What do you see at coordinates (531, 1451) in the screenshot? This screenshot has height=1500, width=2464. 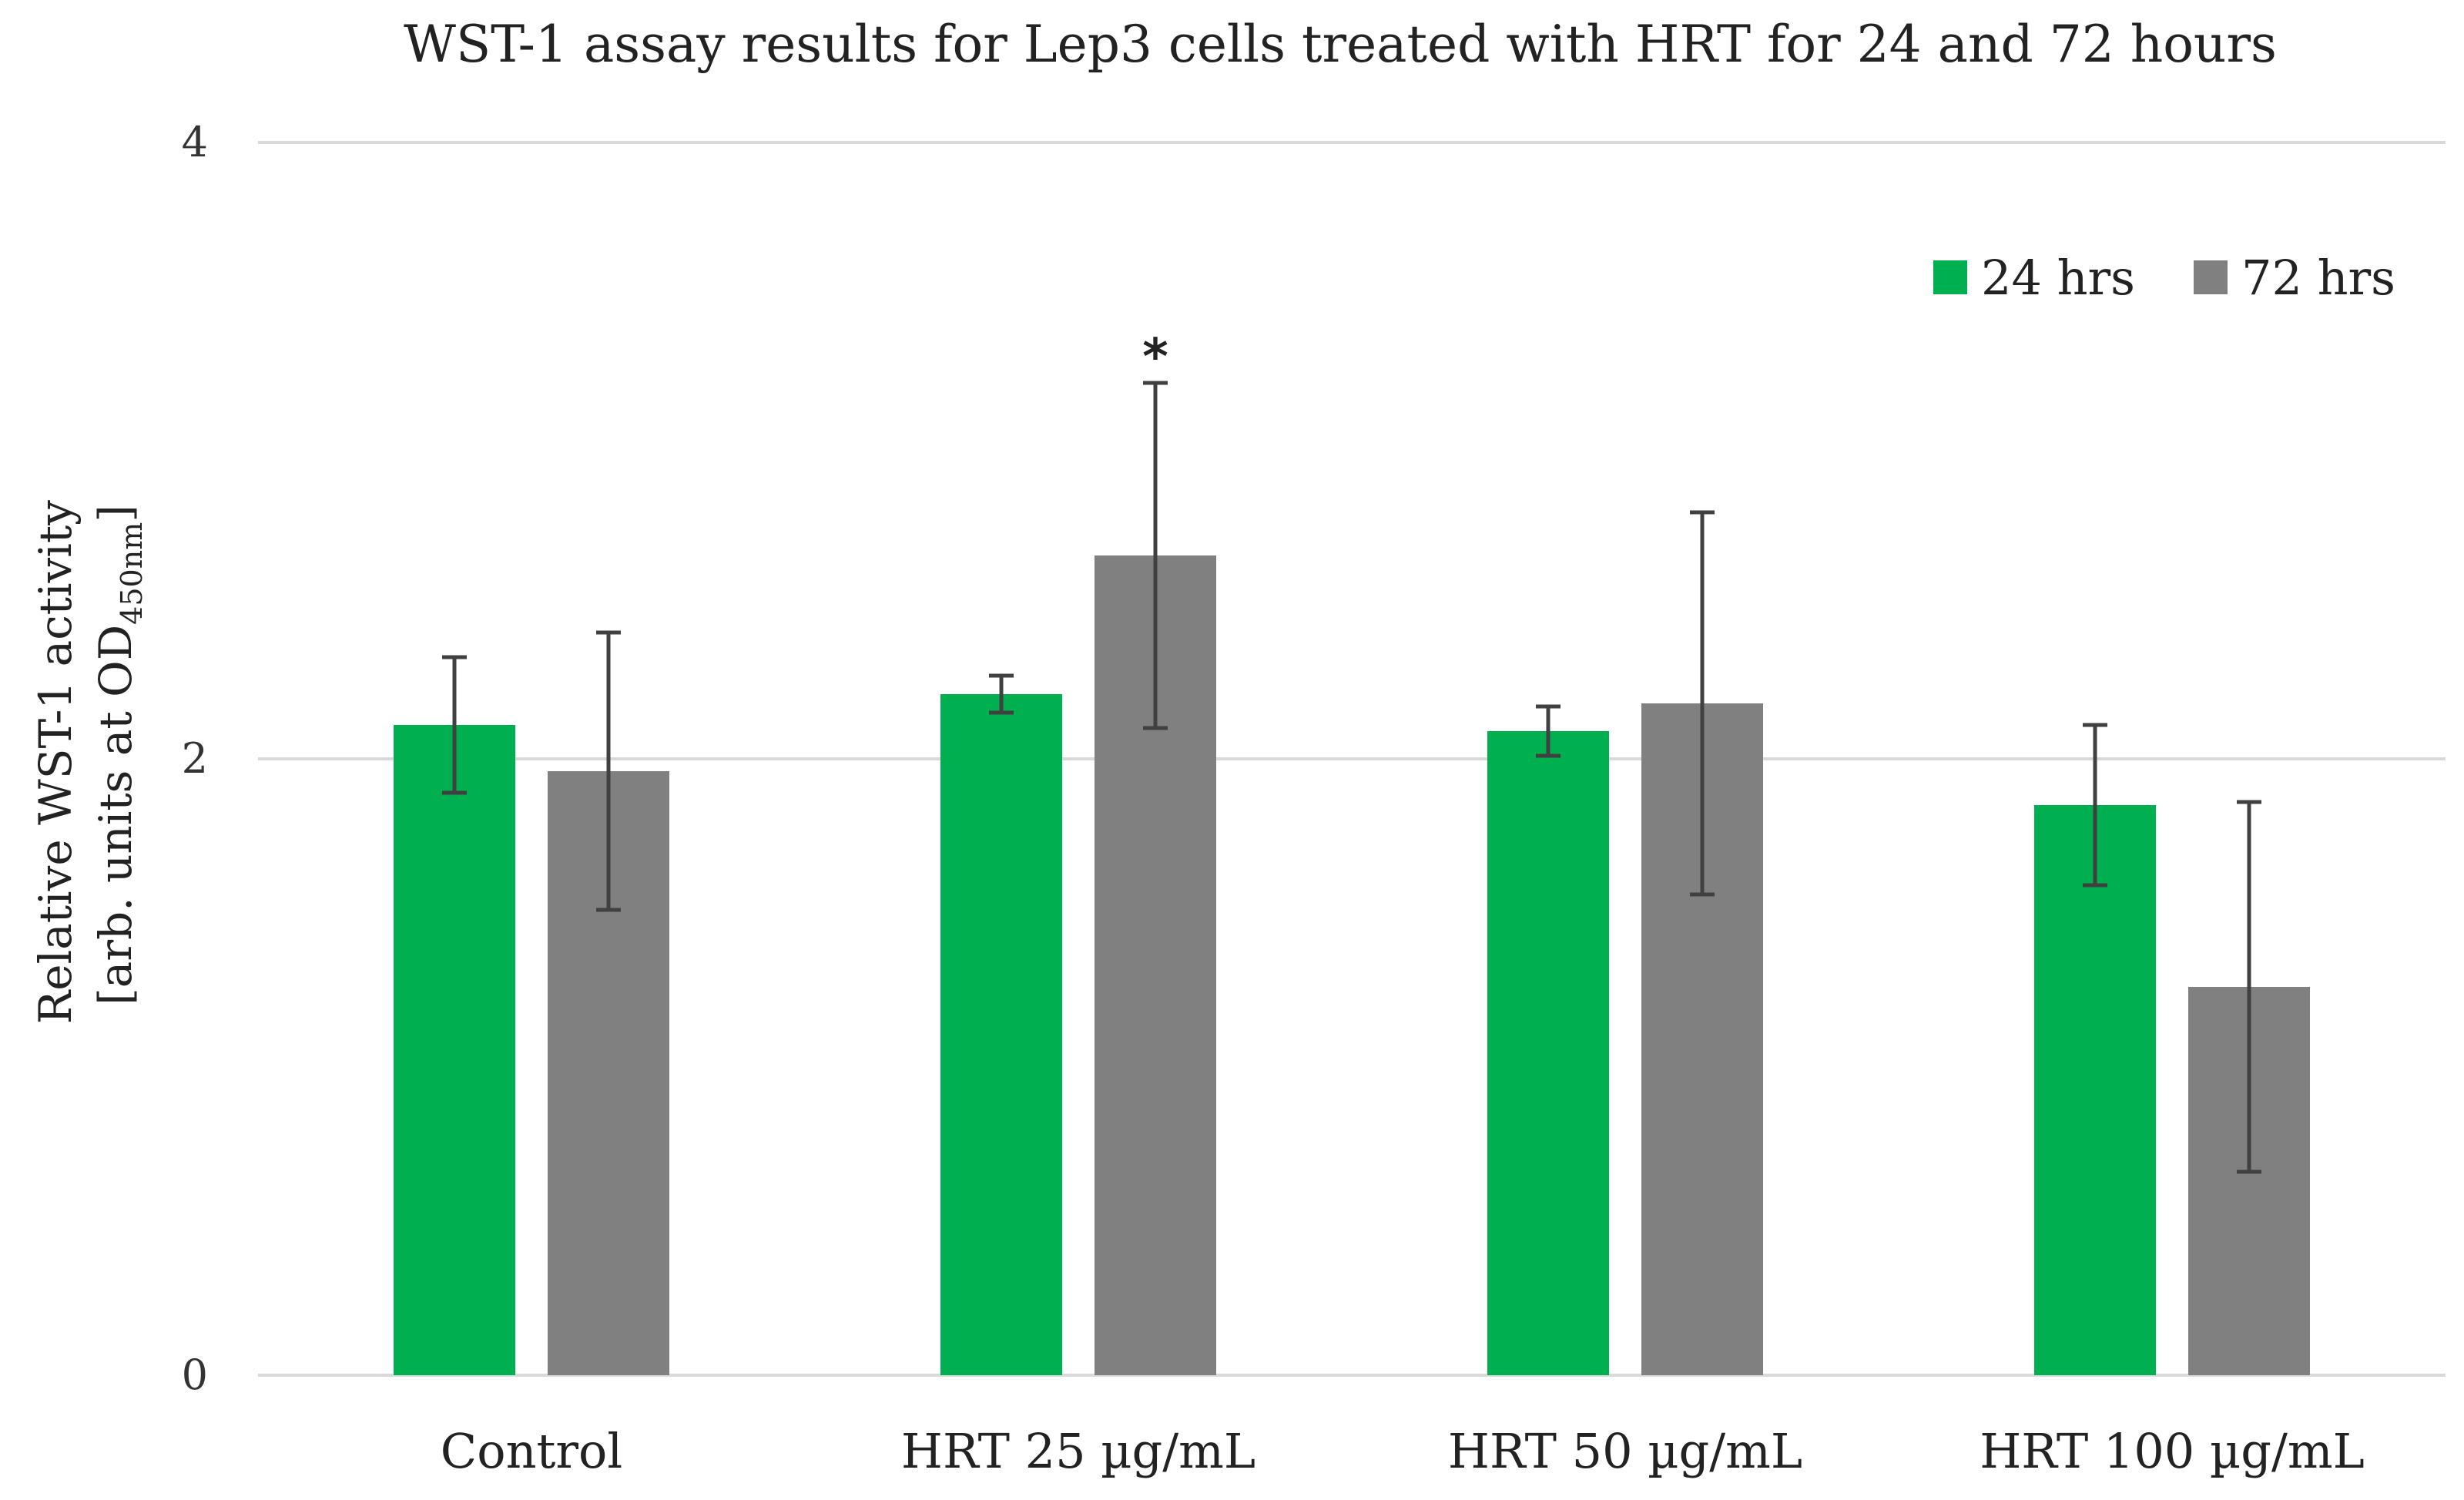 I see `x-category-label: Control` at bounding box center [531, 1451].